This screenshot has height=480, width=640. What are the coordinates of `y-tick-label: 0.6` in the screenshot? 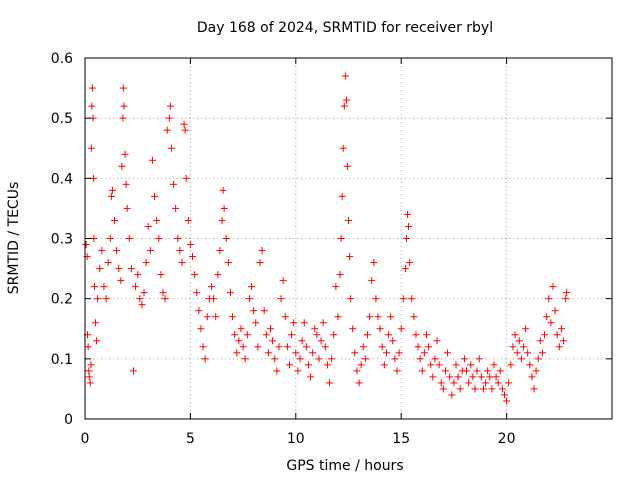 It's located at (62, 59).